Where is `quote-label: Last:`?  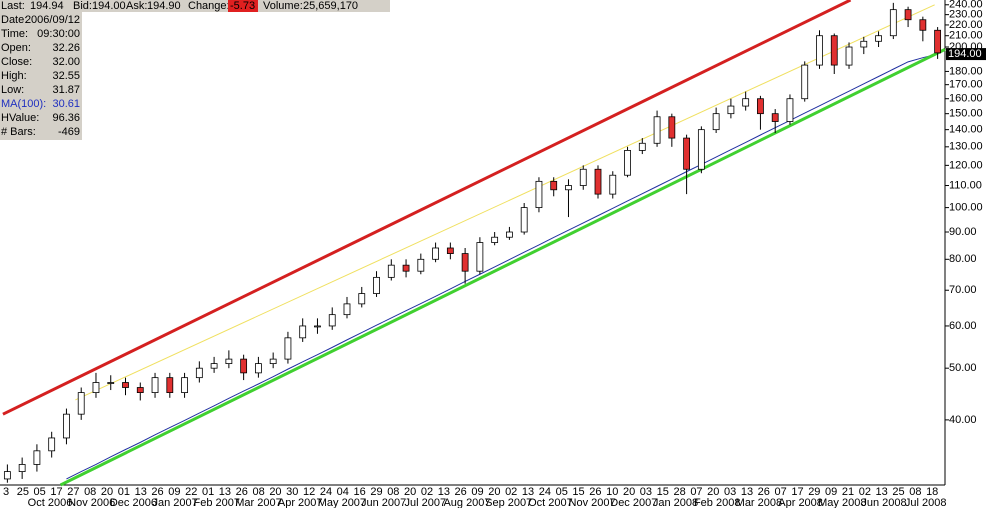 quote-label: Last: is located at coordinates (13, 6).